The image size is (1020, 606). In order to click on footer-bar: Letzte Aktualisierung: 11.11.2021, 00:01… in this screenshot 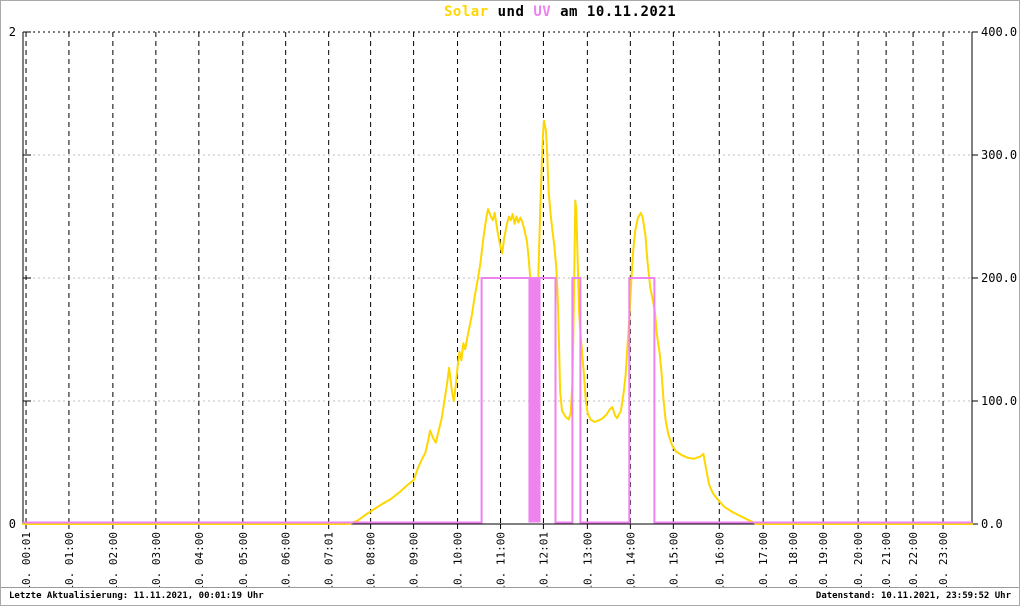, I will do `click(510, 596)`.